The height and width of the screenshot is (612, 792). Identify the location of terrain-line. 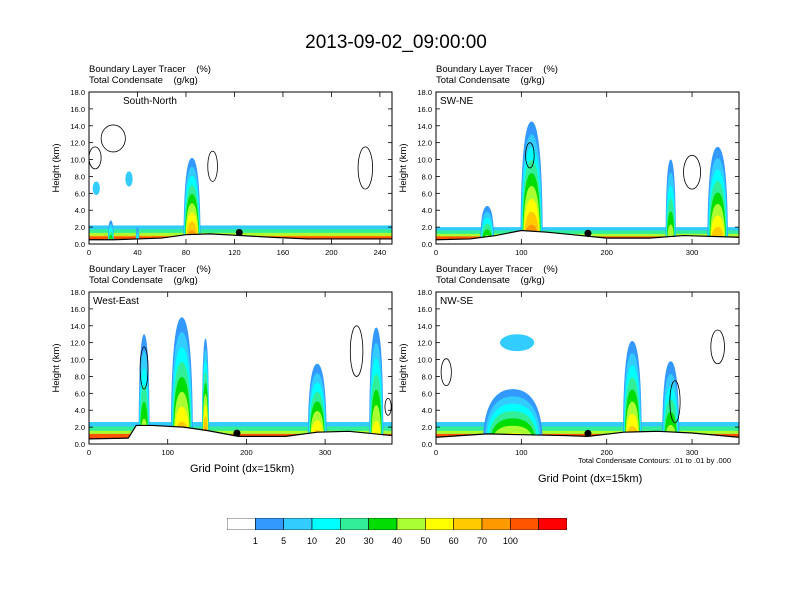
(240, 432).